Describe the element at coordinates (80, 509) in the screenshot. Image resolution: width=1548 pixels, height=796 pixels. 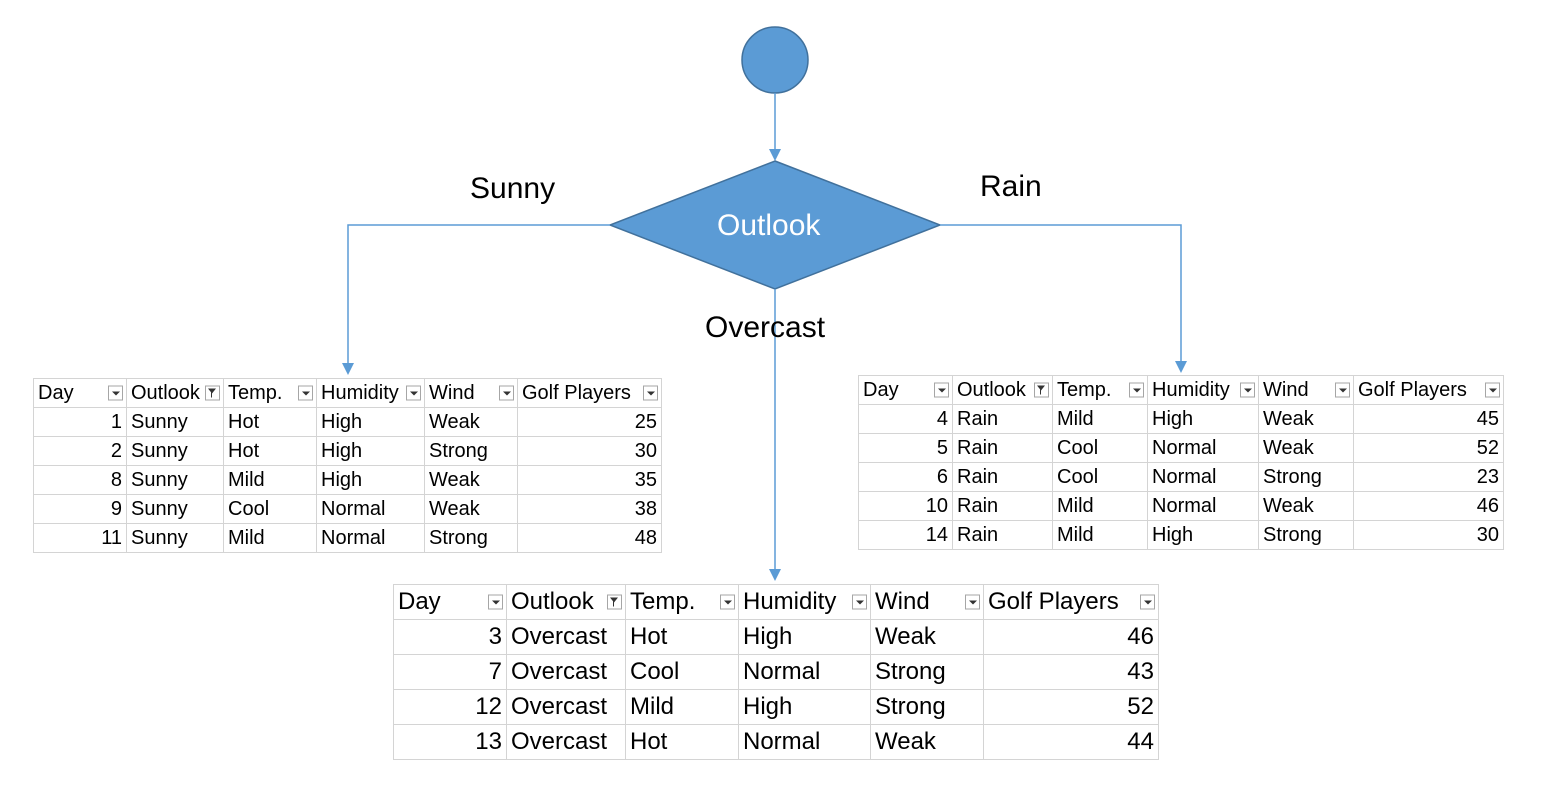
I see `cell-day: 9` at that location.